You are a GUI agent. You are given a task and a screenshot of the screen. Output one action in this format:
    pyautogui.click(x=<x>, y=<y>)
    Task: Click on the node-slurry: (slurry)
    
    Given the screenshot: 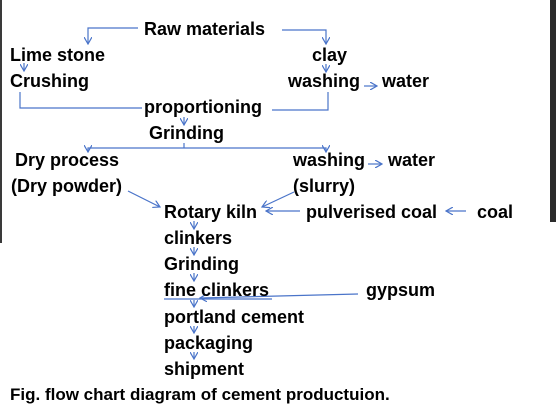 What is the action you would take?
    pyautogui.click(x=324, y=186)
    